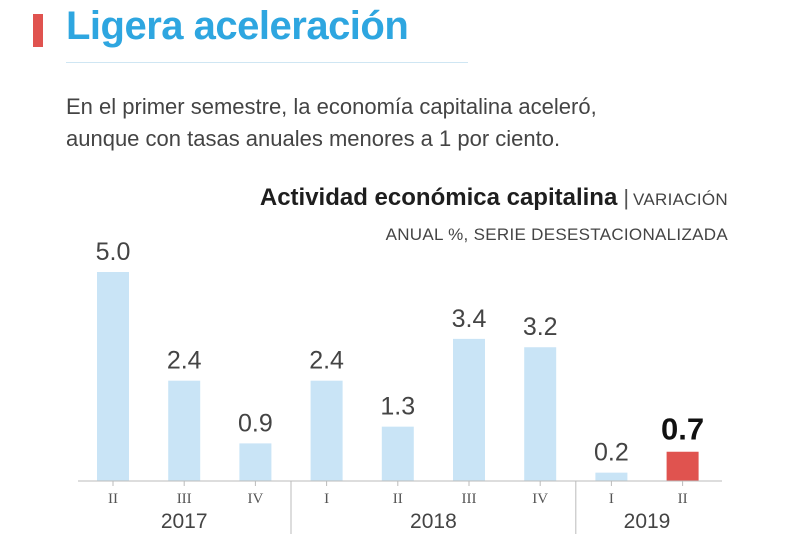  Describe the element at coordinates (556, 234) in the screenshot. I see `chart-unit-line-2: ANUAL %, SERIE DESESTACIONALIZADA` at that location.